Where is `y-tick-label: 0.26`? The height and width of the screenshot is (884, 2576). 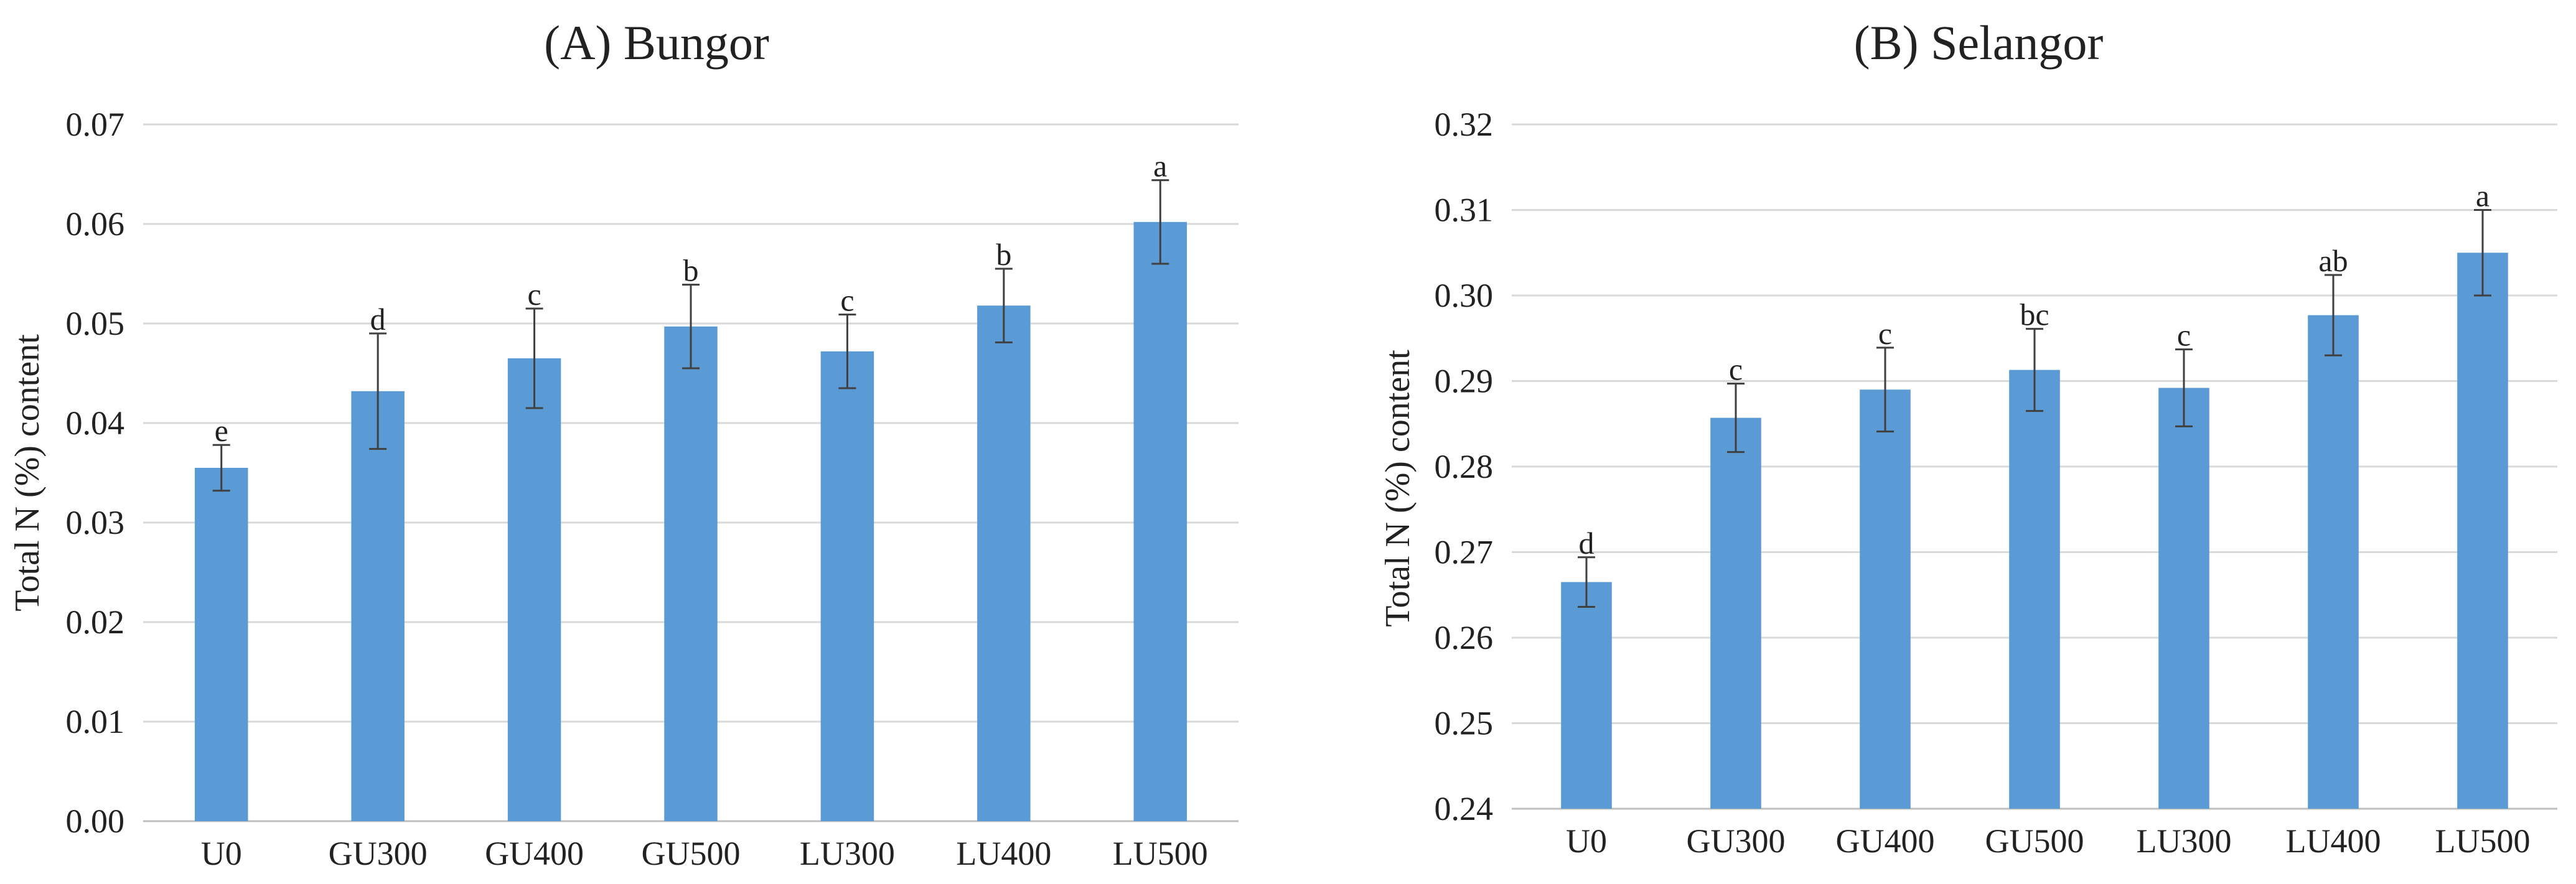
y-tick-label: 0.26 is located at coordinates (1464, 637).